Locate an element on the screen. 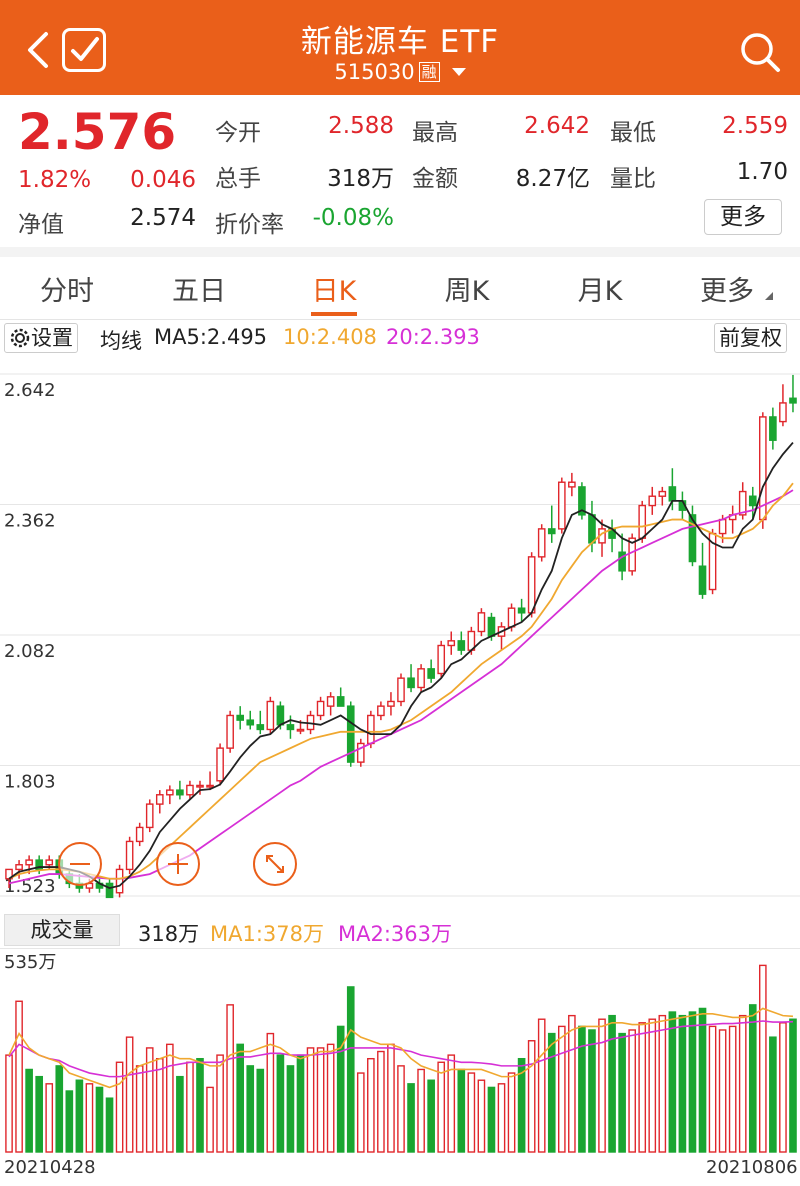 This screenshot has width=800, height=1186. ma-title: 均线 is located at coordinates (121, 341).